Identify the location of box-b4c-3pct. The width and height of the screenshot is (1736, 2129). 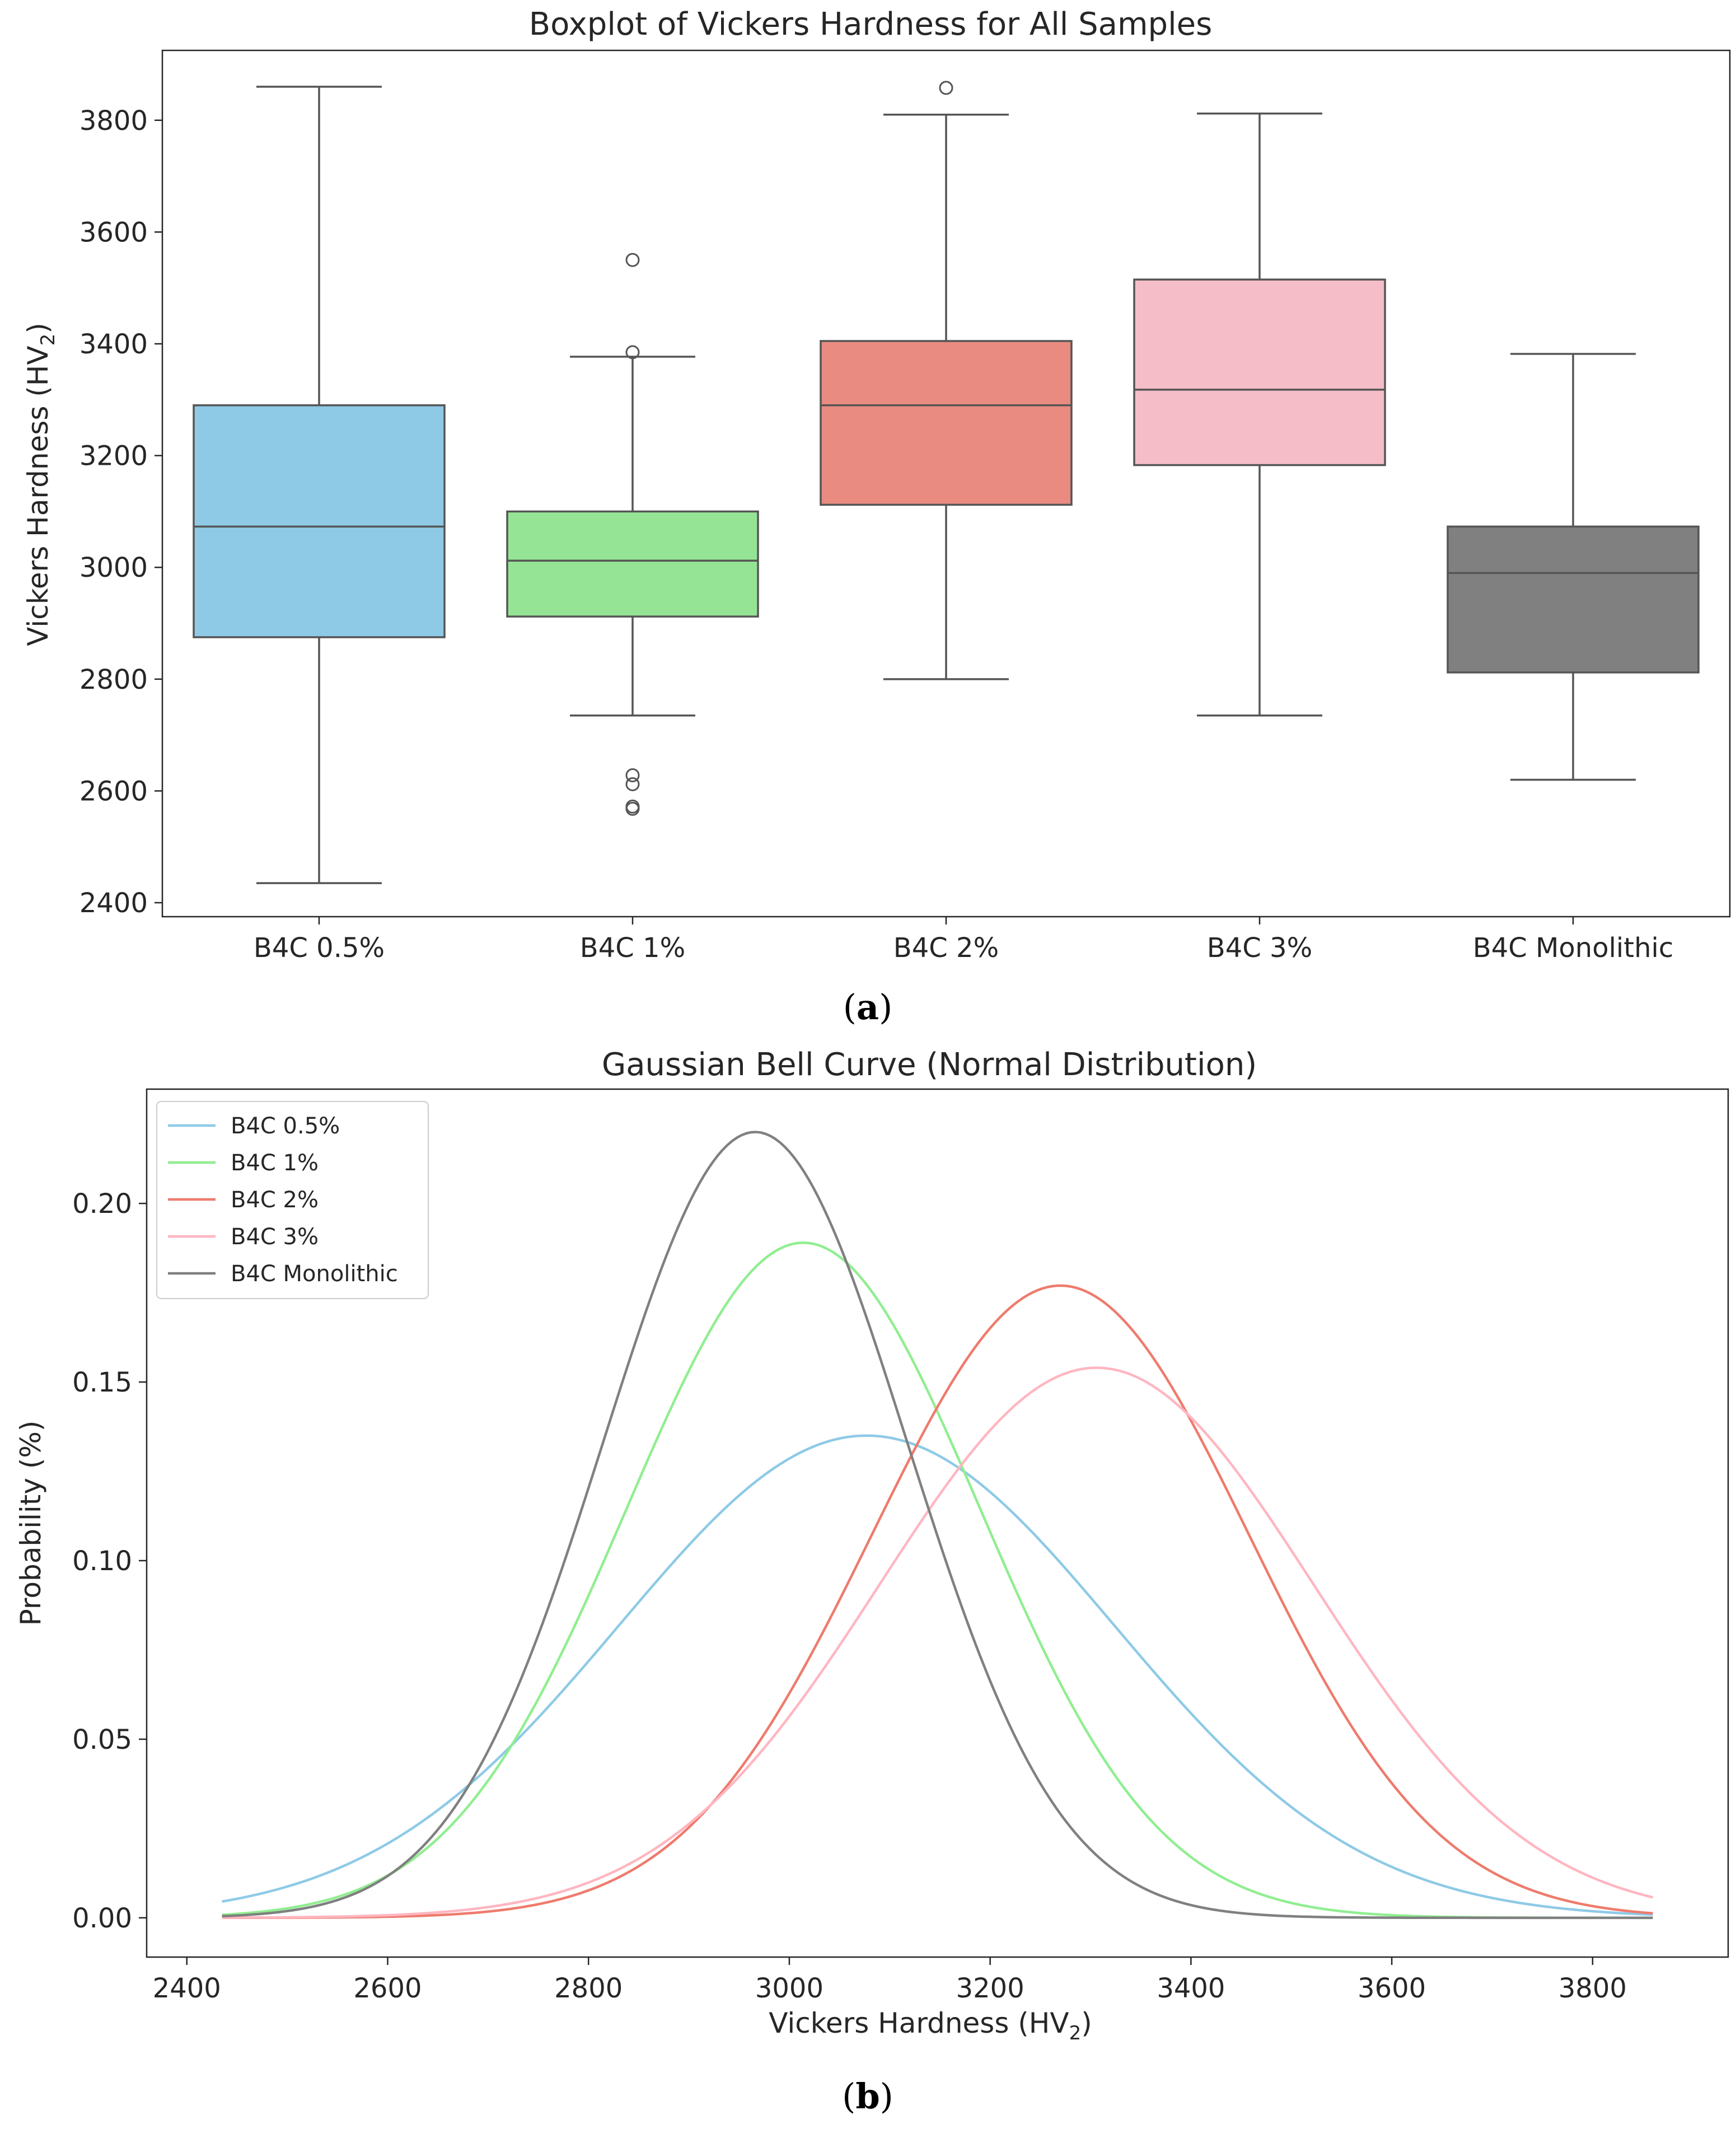
(1260, 415).